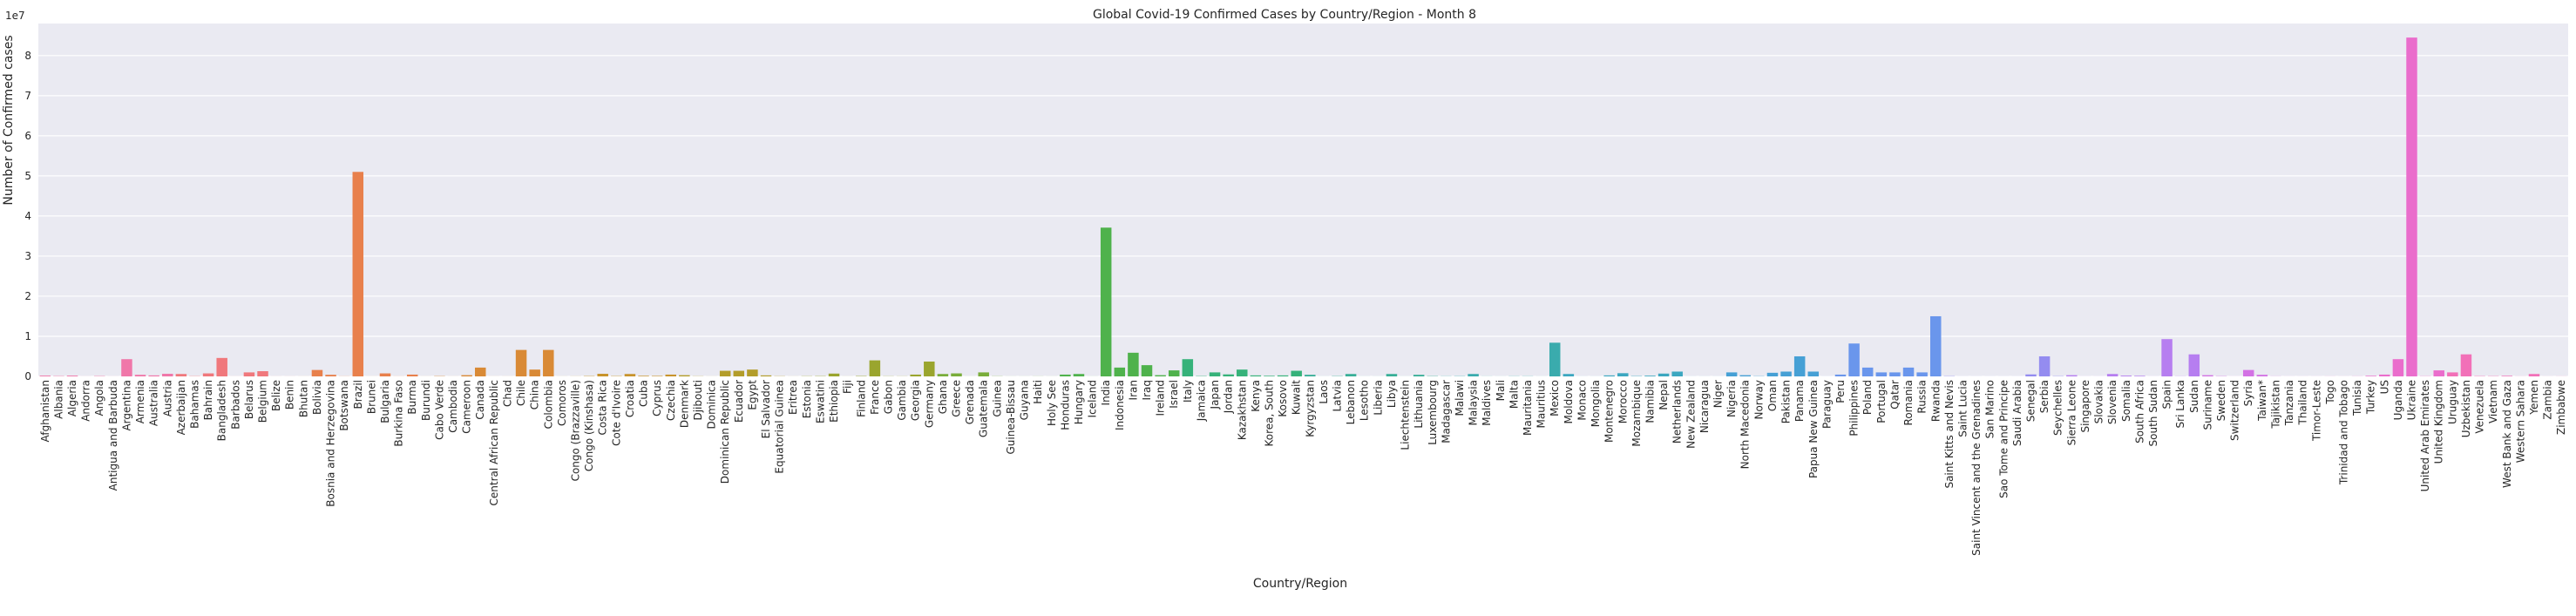 This screenshot has height=616, width=2576. I want to click on bar-dominican-republic, so click(725, 373).